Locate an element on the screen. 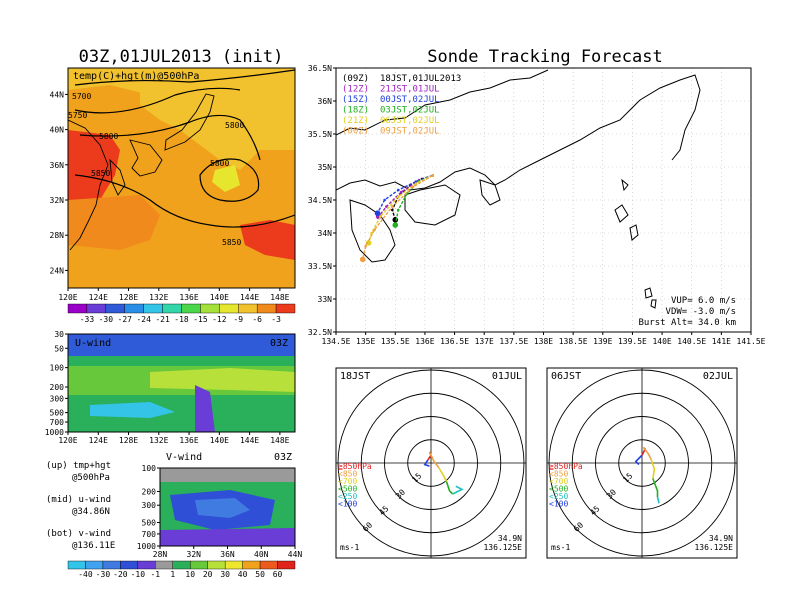  hodograph_right-lat: 34.9N is located at coordinates (721, 538).